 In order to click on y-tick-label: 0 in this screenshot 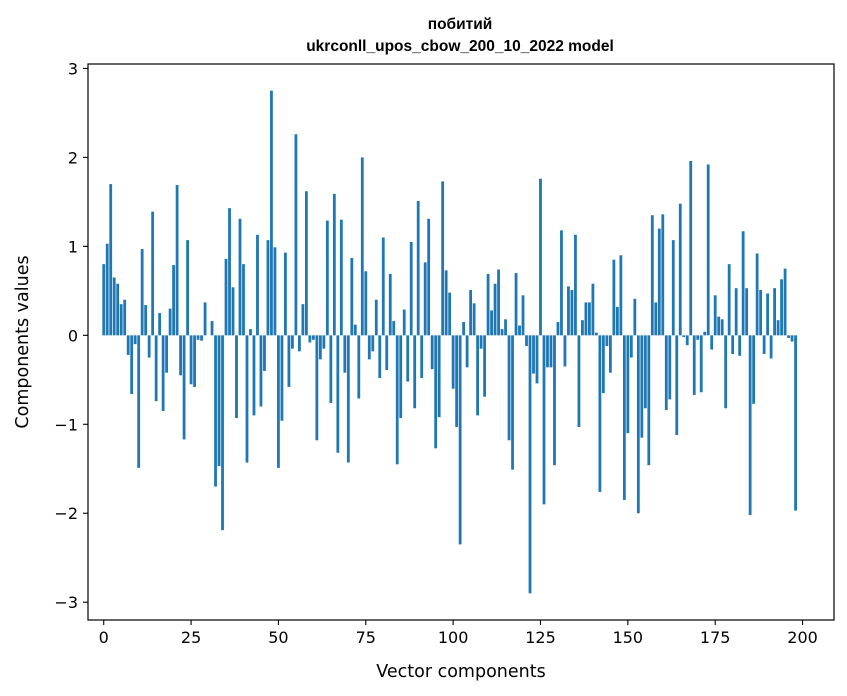, I will do `click(73, 335)`.